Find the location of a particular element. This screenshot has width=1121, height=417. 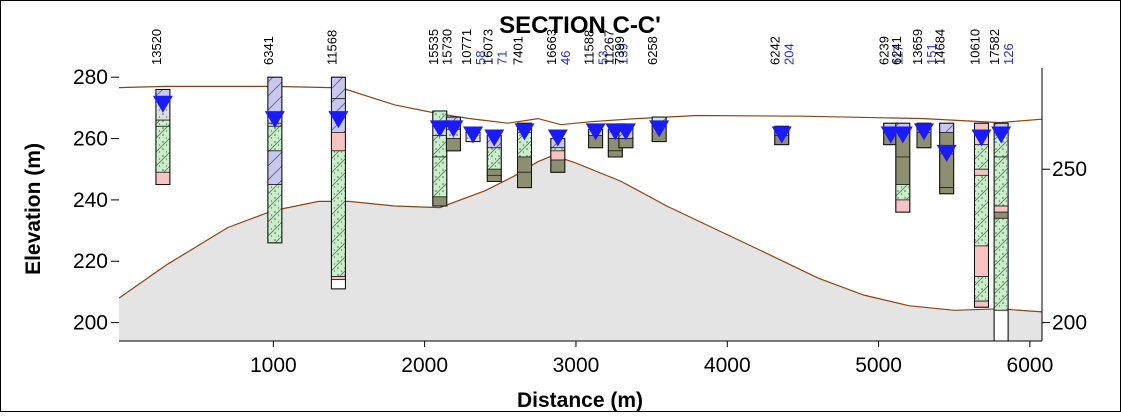

chart-title: SECTION C-C' is located at coordinates (580, 25).